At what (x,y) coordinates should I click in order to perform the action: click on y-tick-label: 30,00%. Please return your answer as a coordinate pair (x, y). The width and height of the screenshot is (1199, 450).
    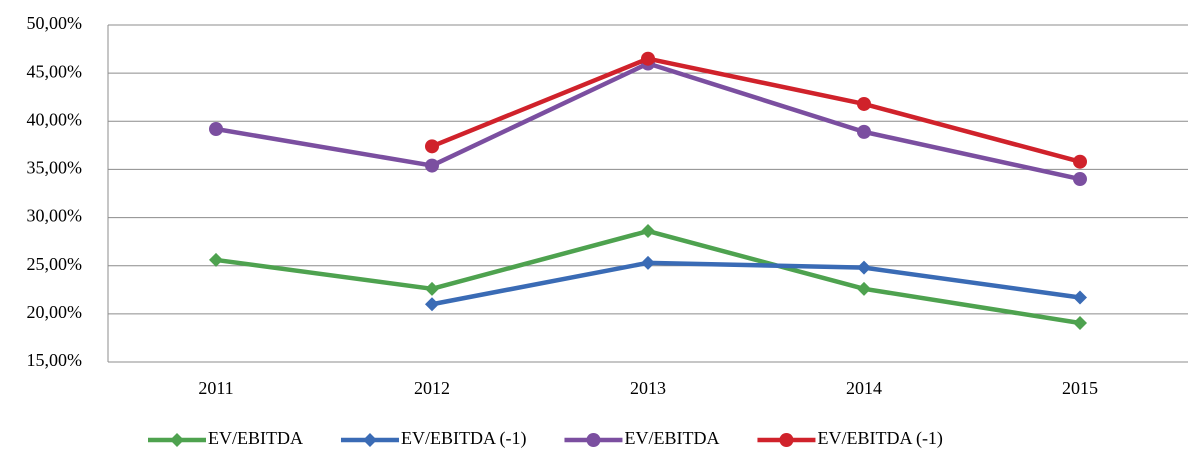
    Looking at the image, I should click on (55, 216).